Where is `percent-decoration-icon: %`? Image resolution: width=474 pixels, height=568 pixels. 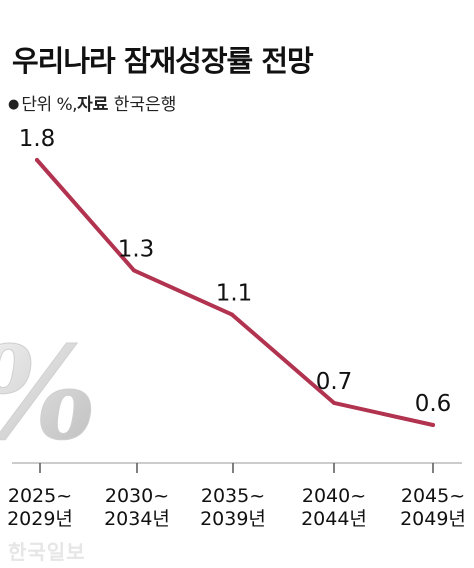
percent-decoration-icon: % is located at coordinates (53, 394).